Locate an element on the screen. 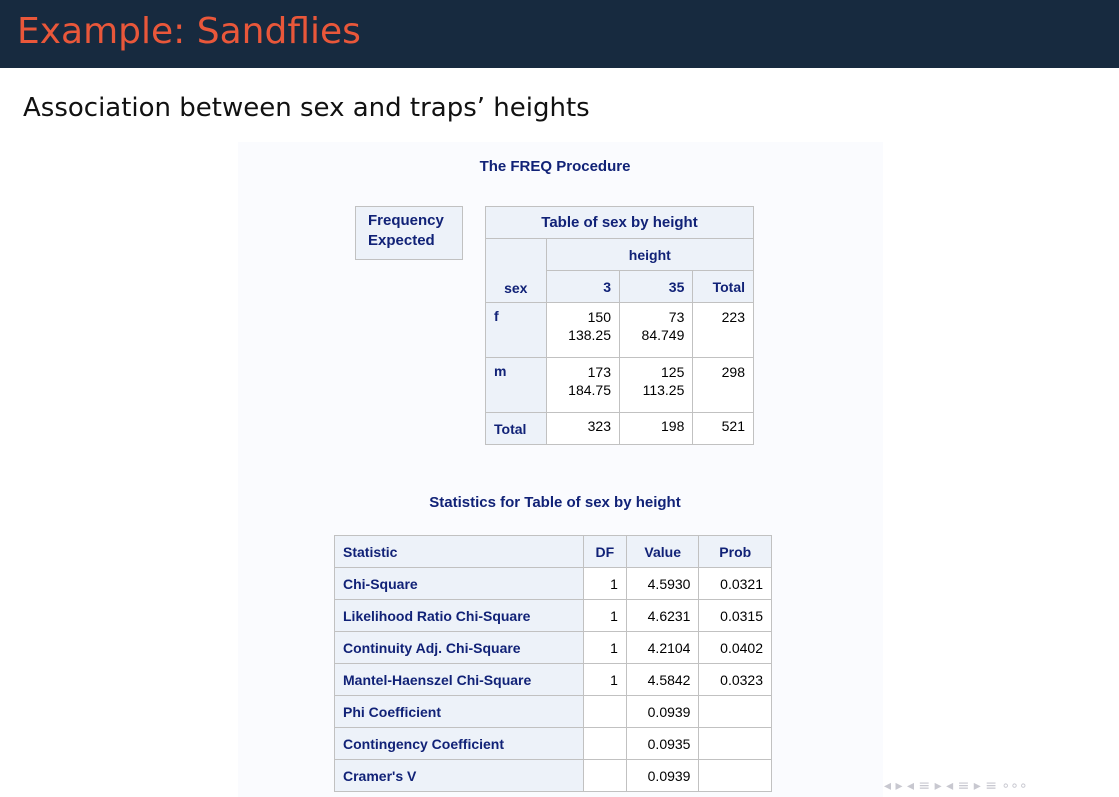  table-row: m 173 184.75 125 113.25 298 is located at coordinates (619, 385).